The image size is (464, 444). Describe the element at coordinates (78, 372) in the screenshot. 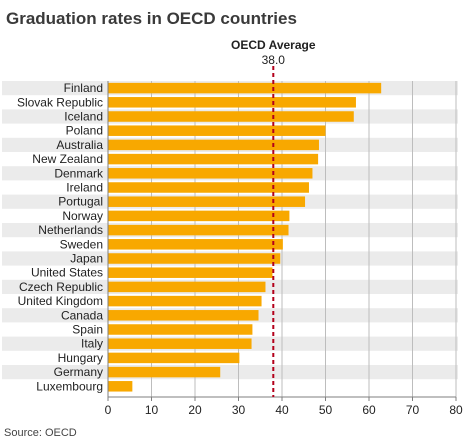

I see `category-label: Germany` at that location.